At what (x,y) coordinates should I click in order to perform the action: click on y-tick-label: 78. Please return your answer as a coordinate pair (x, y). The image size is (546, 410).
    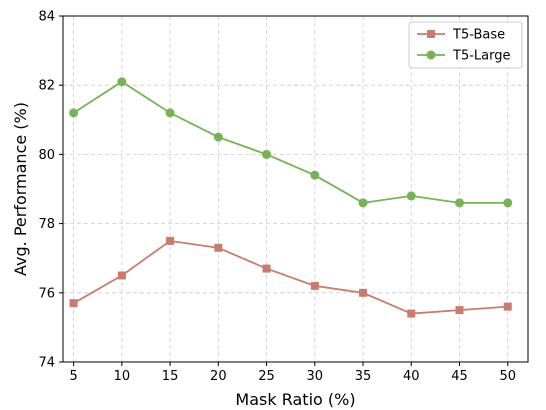
    Looking at the image, I should click on (46, 224).